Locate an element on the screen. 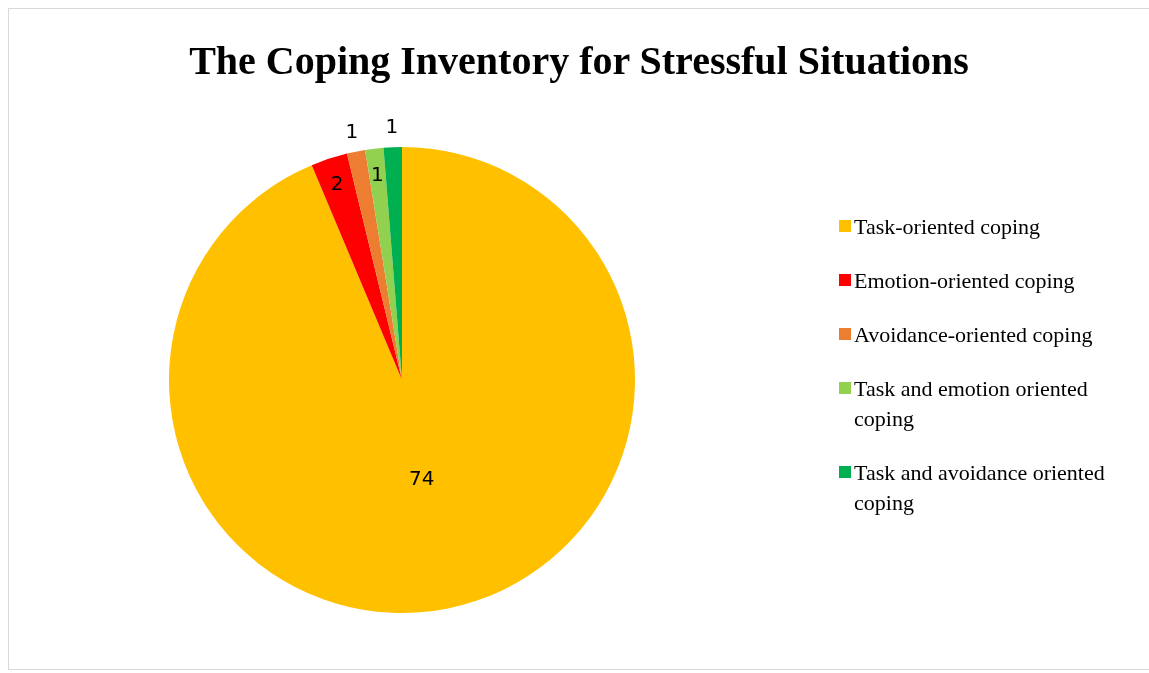  legend-label: Task and emotion oriented coping is located at coordinates (971, 404).